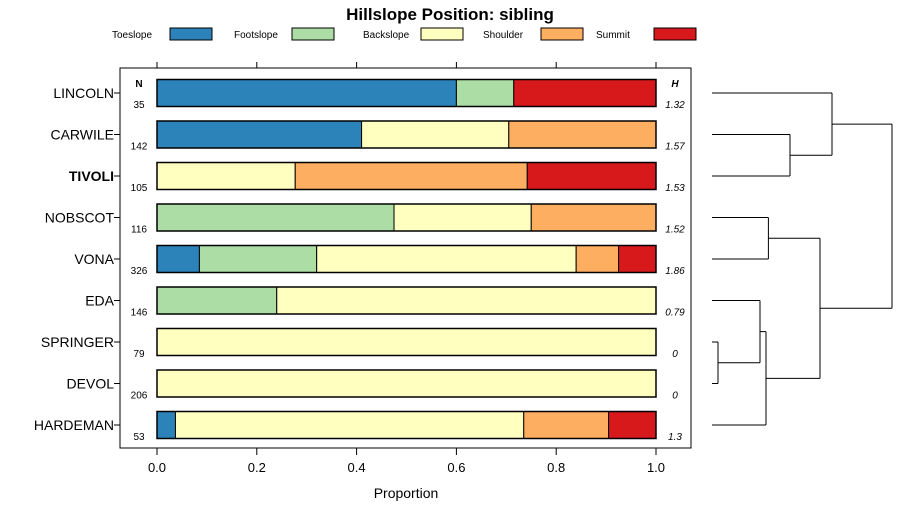 The image size is (900, 520). I want to click on row-h-value: 1.3, so click(675, 437).